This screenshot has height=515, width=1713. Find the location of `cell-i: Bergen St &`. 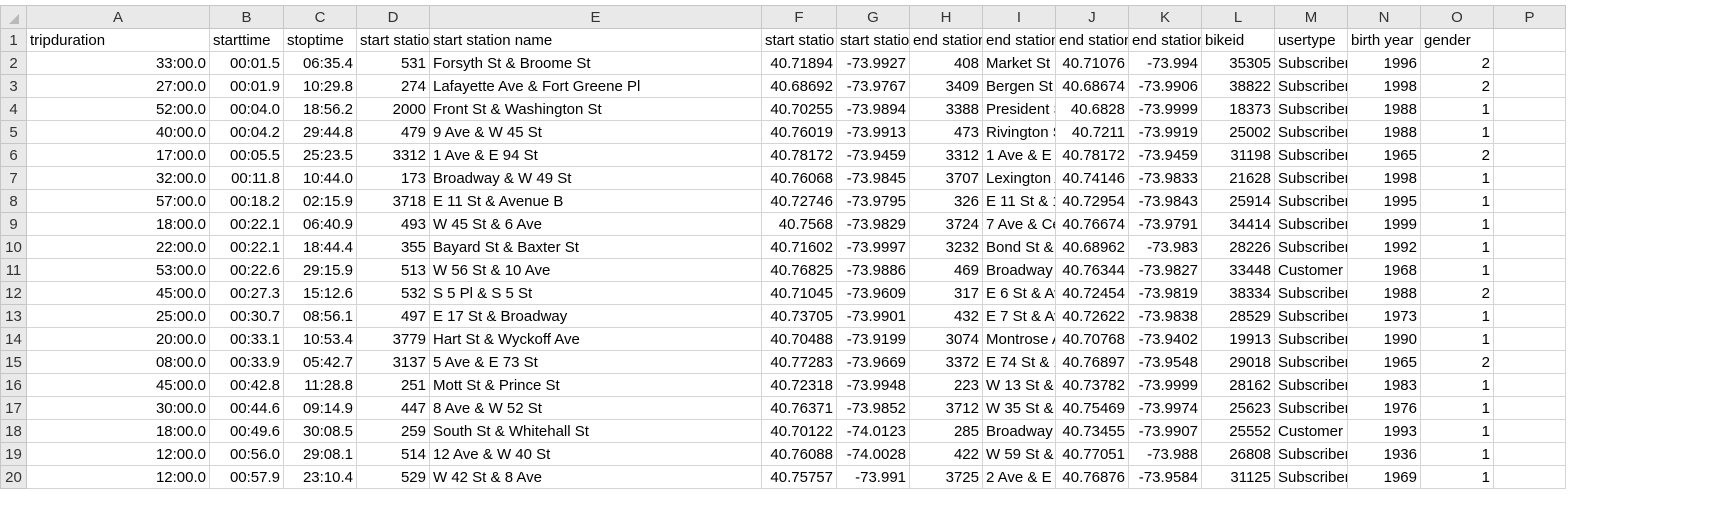

cell-i: Bergen St & is located at coordinates (1019, 86).